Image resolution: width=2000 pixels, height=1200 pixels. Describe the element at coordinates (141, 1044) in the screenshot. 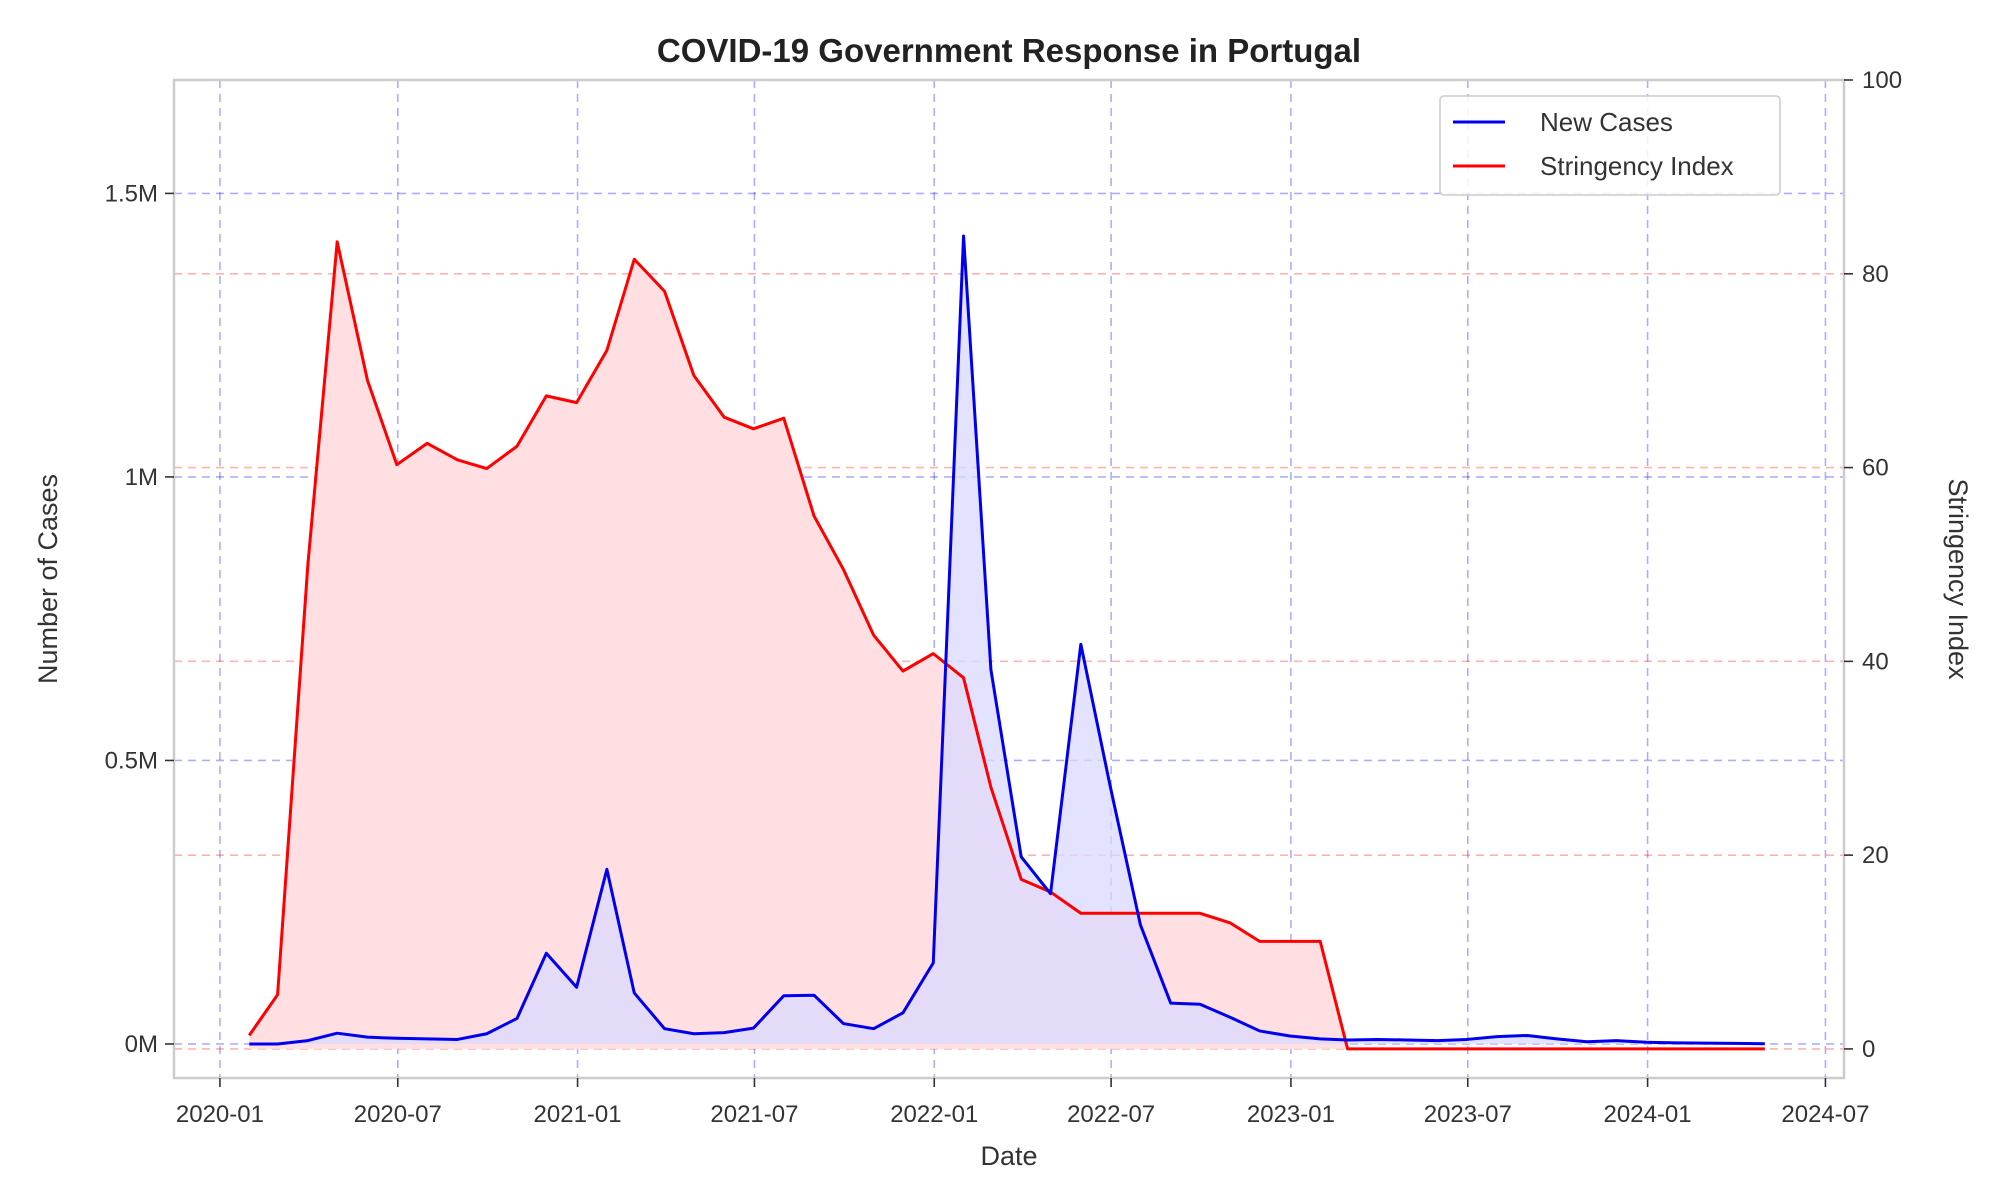

I see `y-tick-label: 0M` at that location.